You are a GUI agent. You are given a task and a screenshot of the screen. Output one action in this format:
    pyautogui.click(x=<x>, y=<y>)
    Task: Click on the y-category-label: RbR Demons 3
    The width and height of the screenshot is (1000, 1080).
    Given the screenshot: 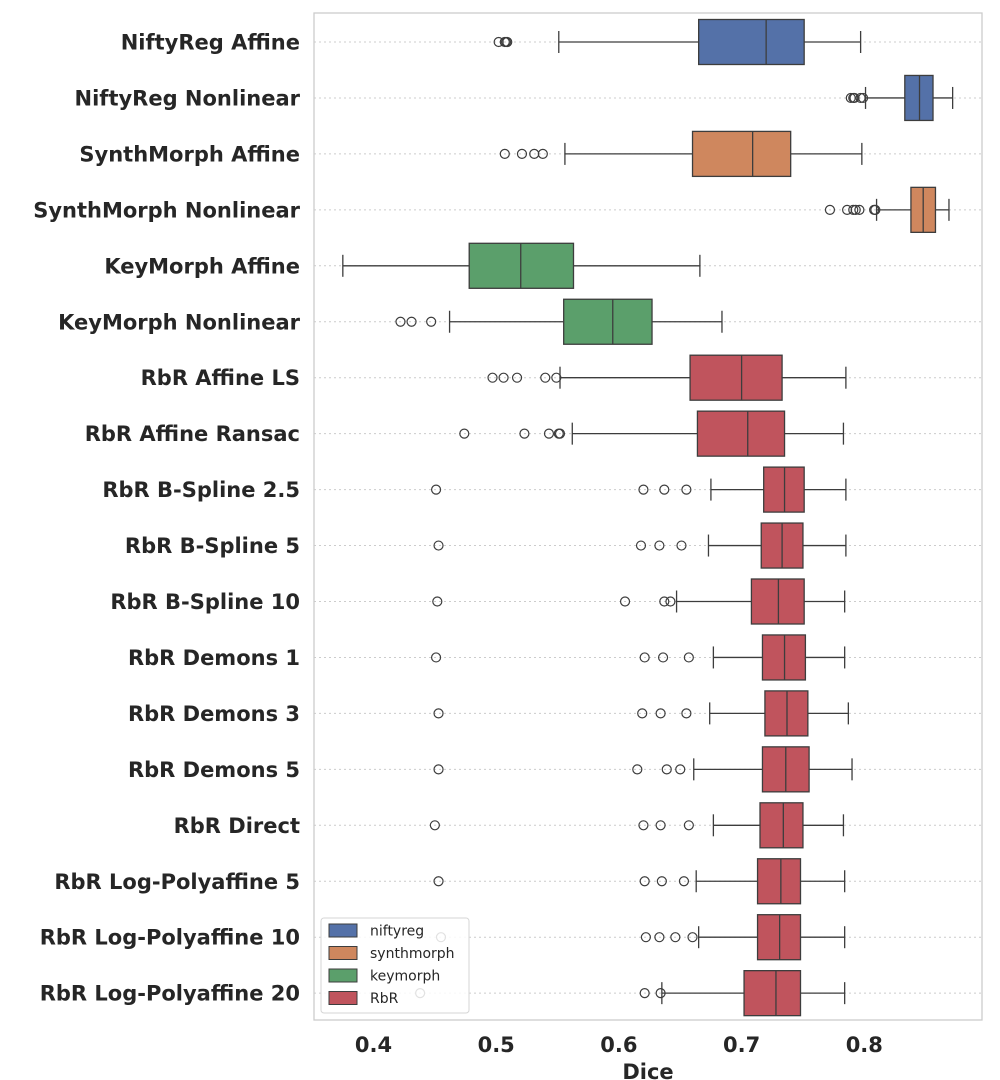 What is the action you would take?
    pyautogui.click(x=214, y=714)
    